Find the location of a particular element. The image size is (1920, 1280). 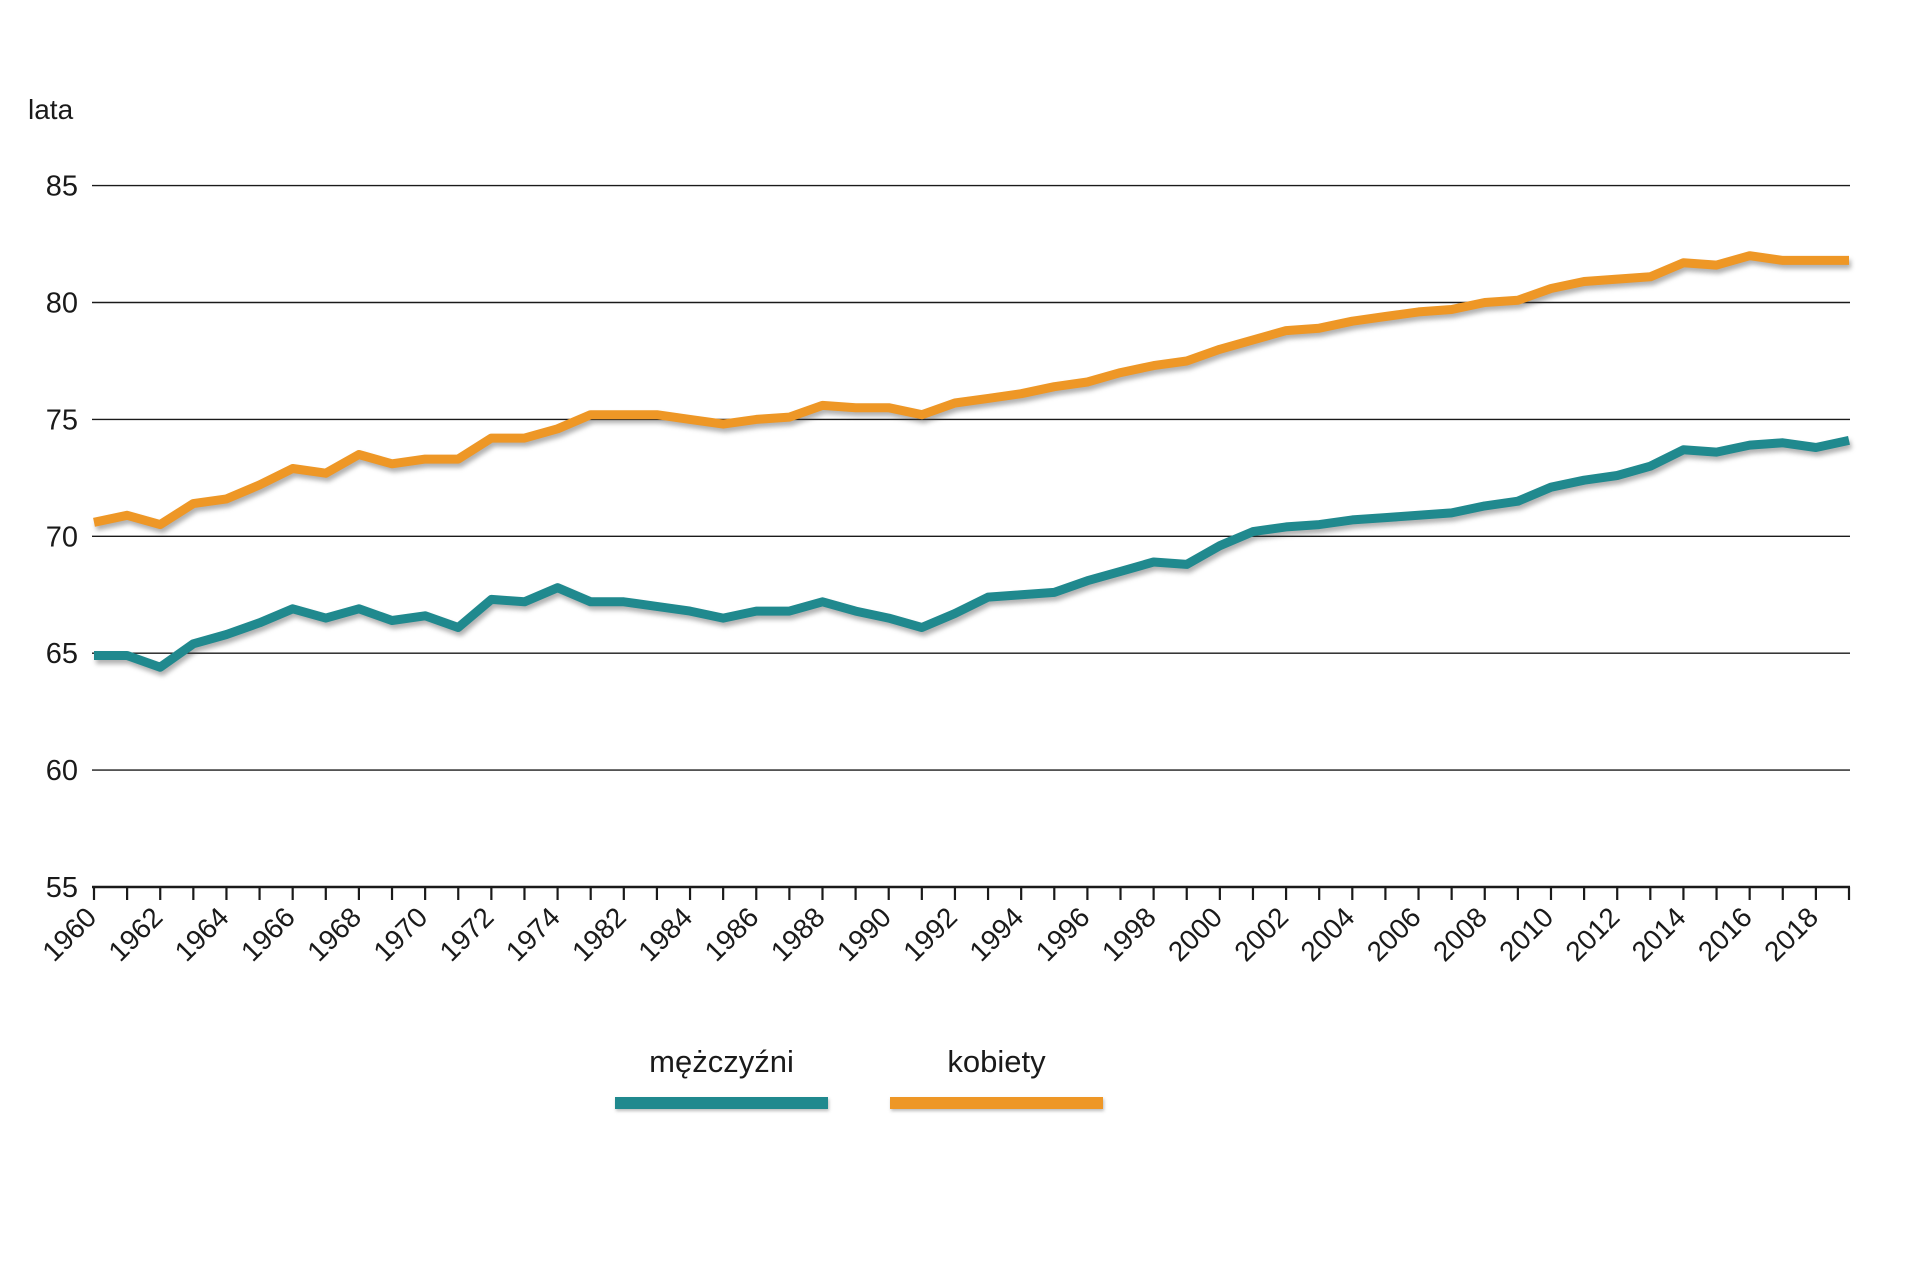

y-tick-label-65: 65 is located at coordinates (62, 654).